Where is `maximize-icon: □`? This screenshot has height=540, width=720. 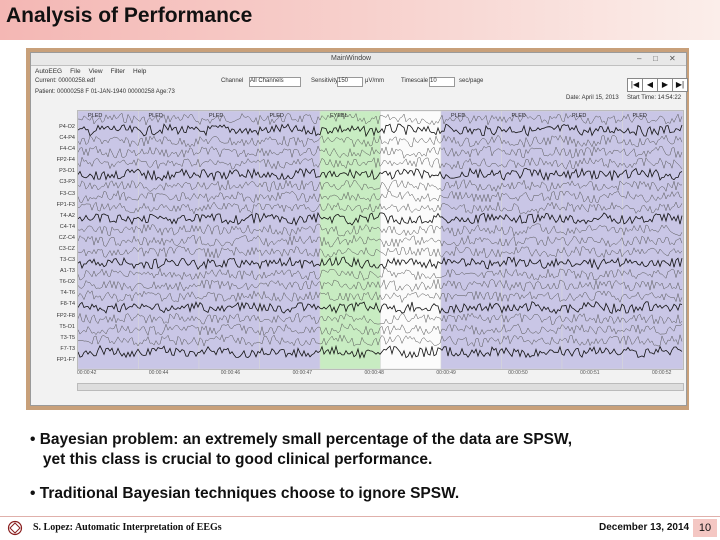 maximize-icon: □ is located at coordinates (655, 58).